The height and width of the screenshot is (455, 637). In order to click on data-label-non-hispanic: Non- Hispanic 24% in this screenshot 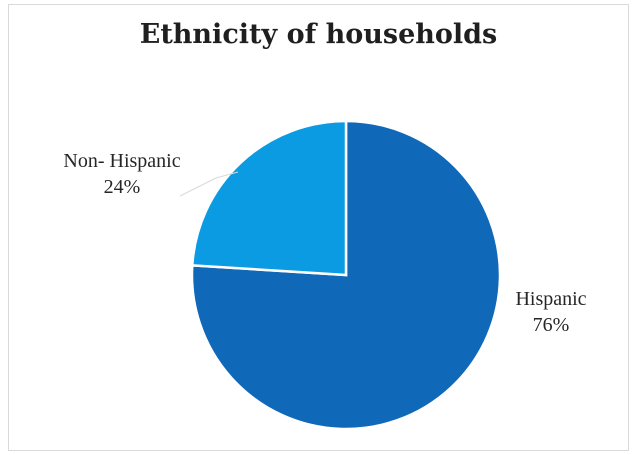, I will do `click(122, 174)`.